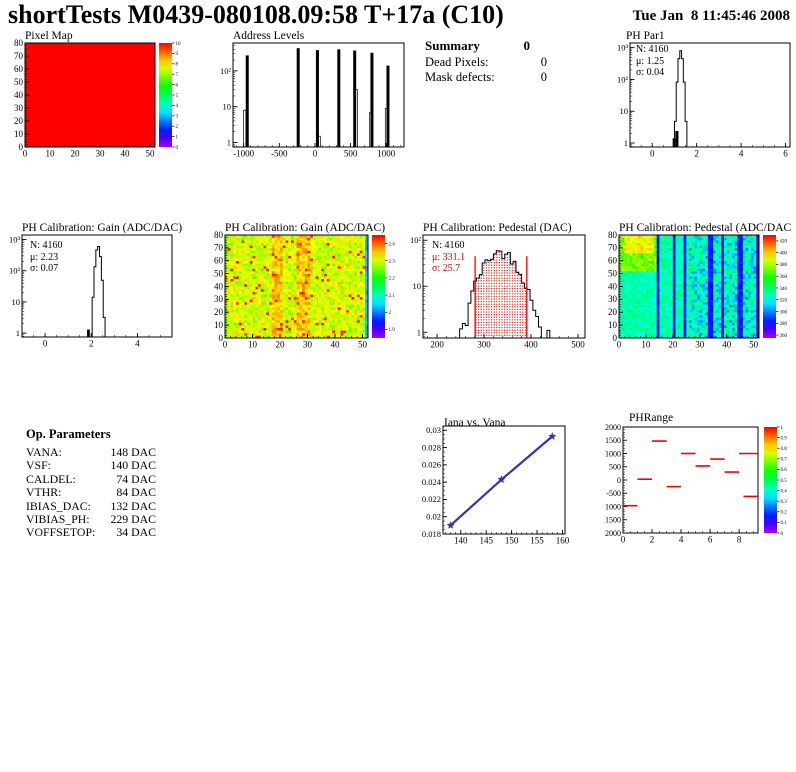 Image resolution: width=796 pixels, height=772 pixels. I want to click on op-parameter-label: VSF:, so click(38, 465).